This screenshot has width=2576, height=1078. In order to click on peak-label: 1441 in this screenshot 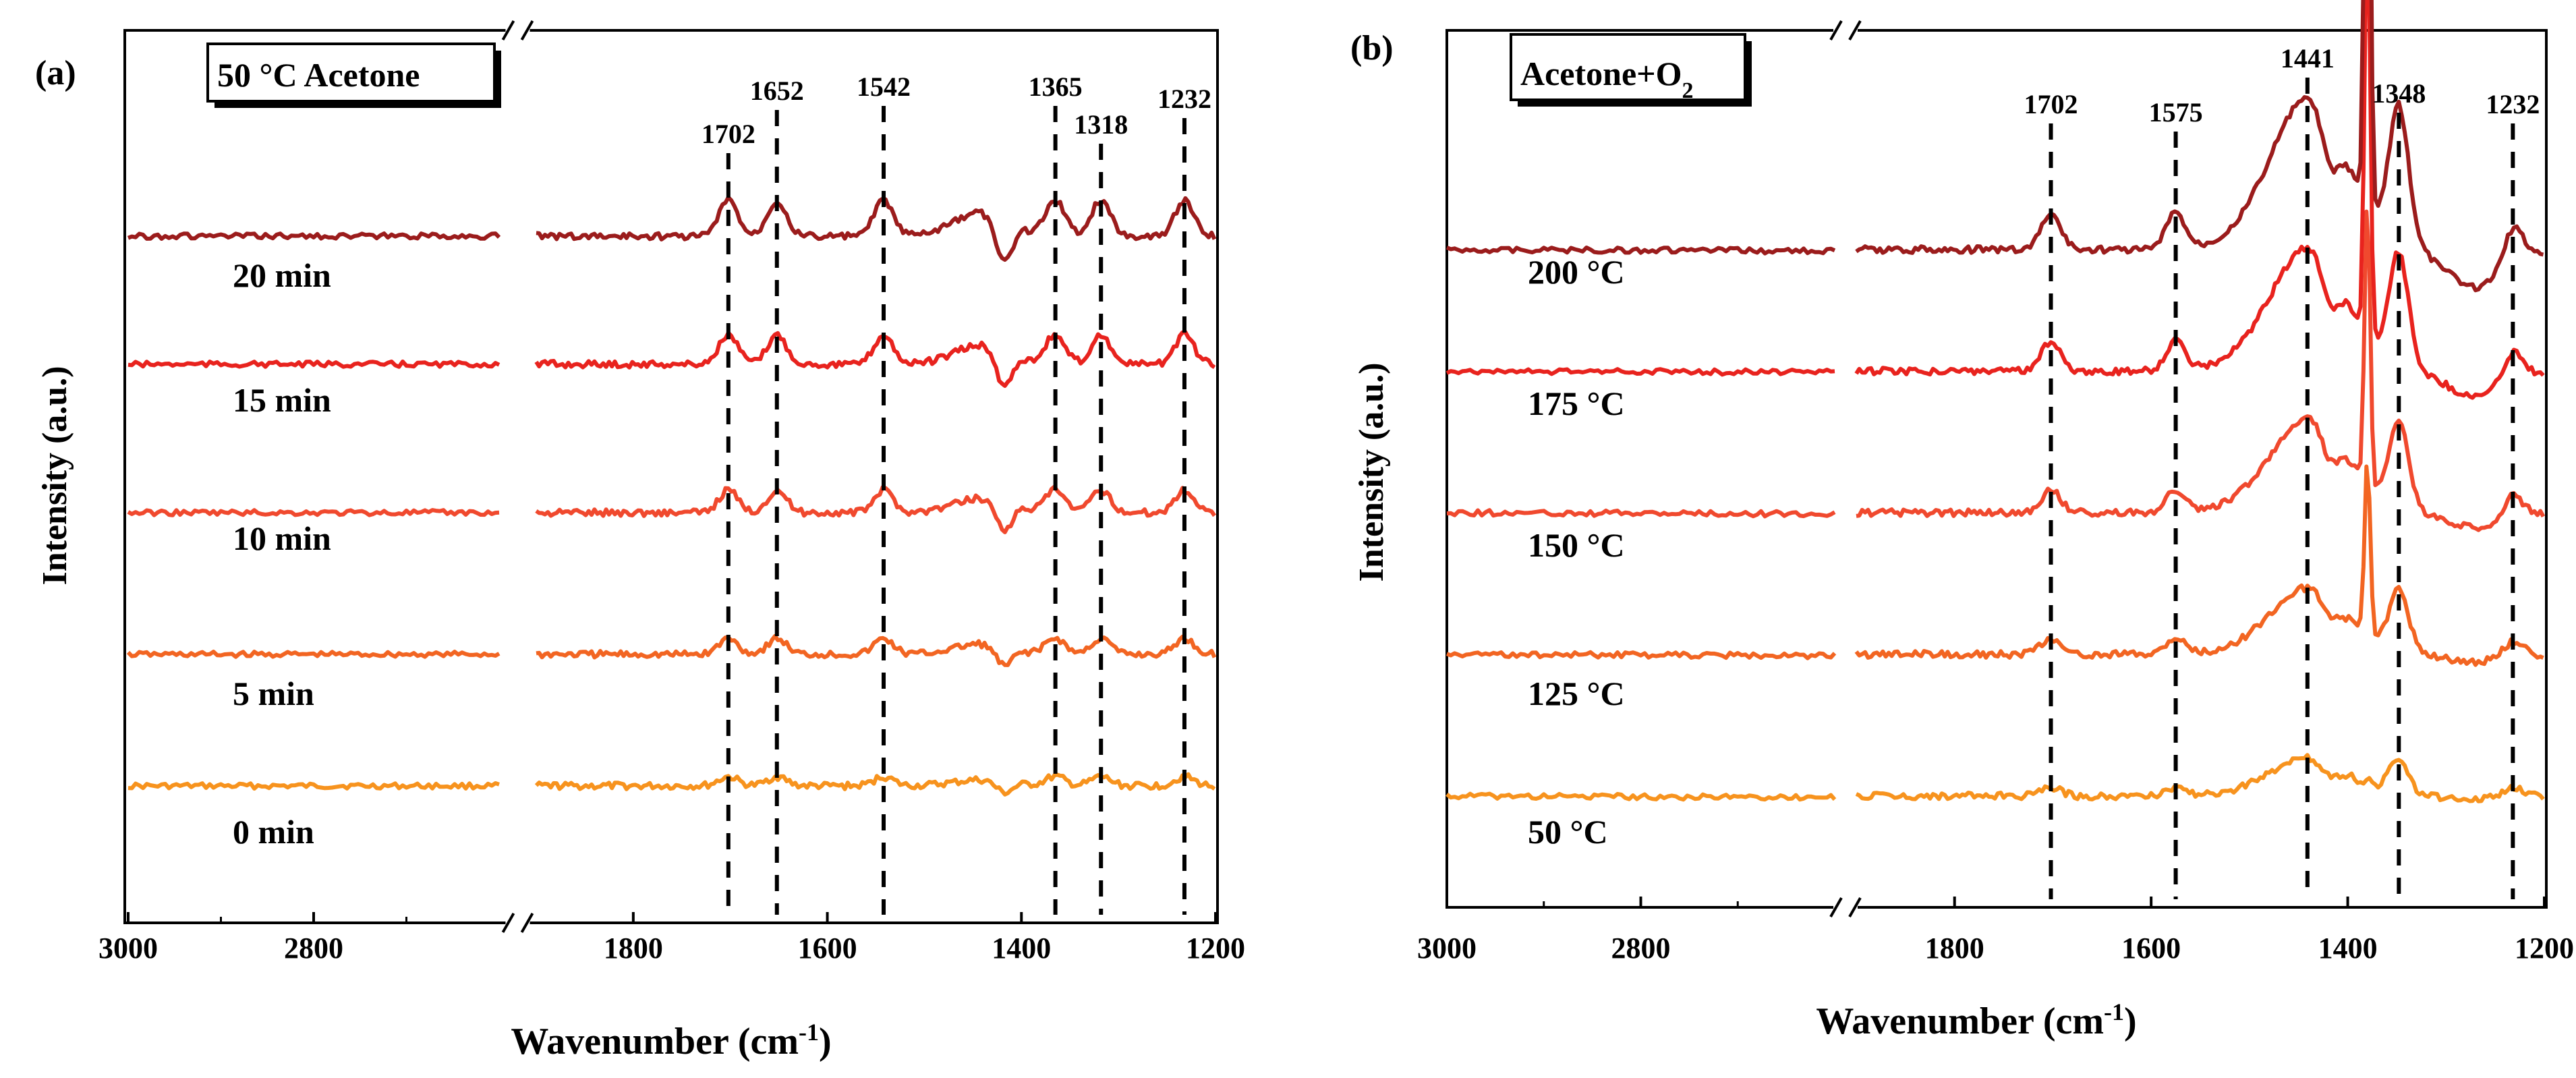, I will do `click(2308, 58)`.